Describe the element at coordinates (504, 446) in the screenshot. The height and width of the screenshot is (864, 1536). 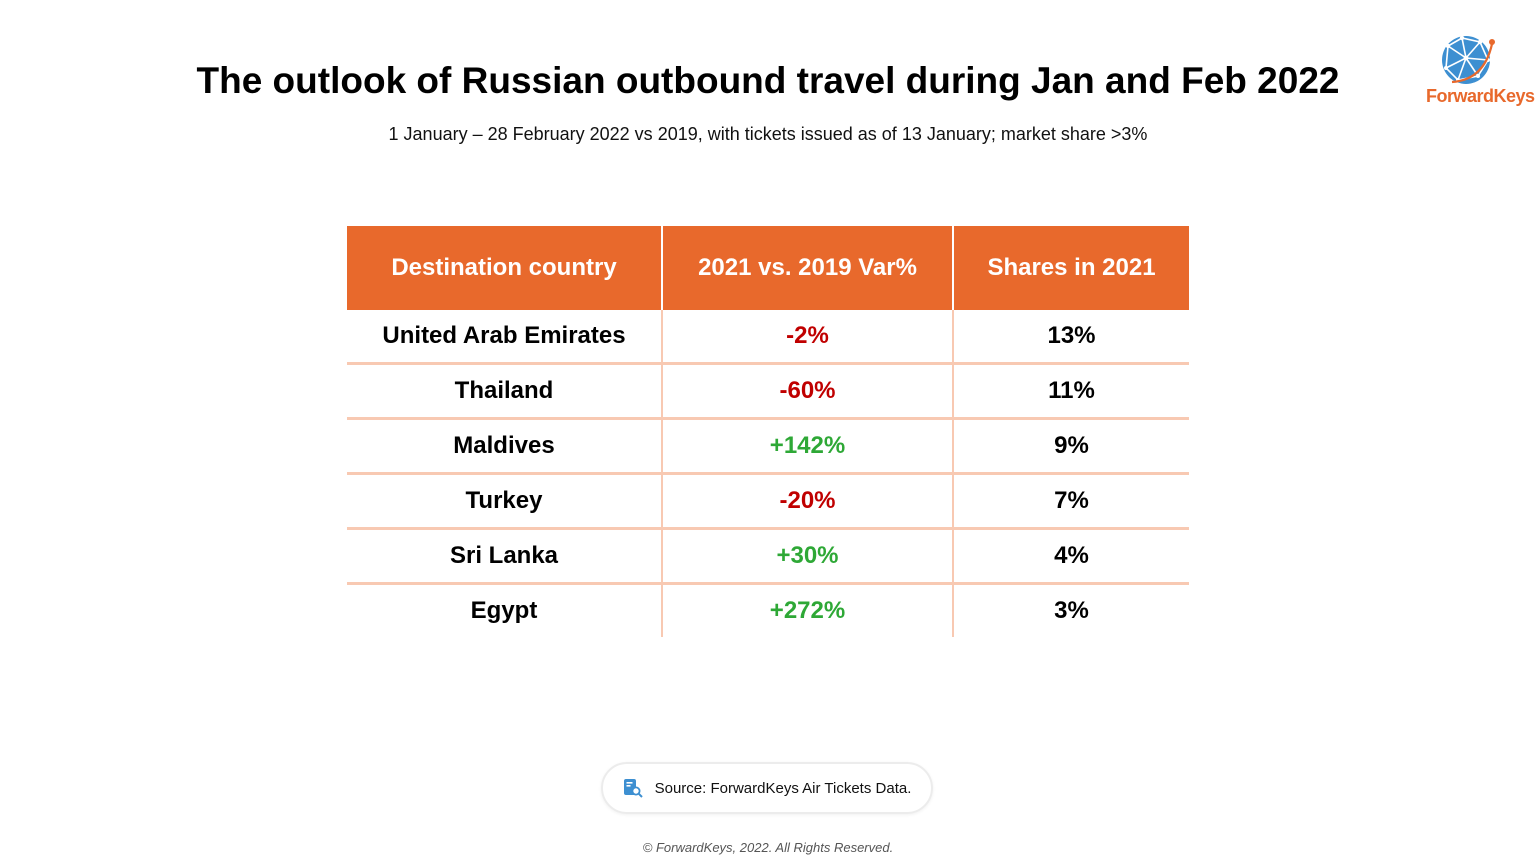
I see `country-cell: Maldives` at that location.